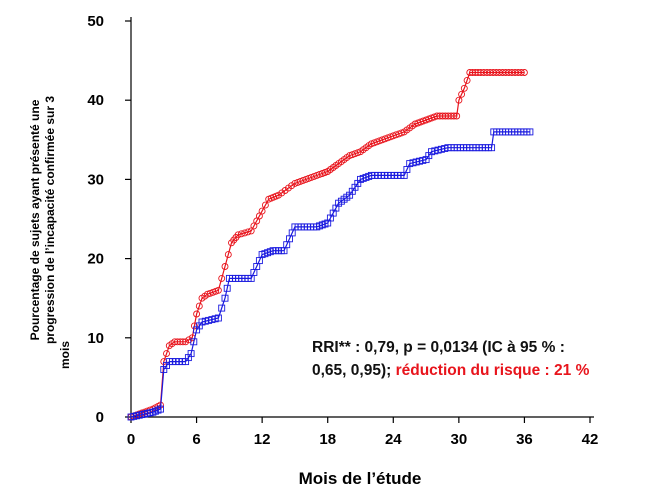  I want to click on x-tick-label: 24, so click(393, 439).